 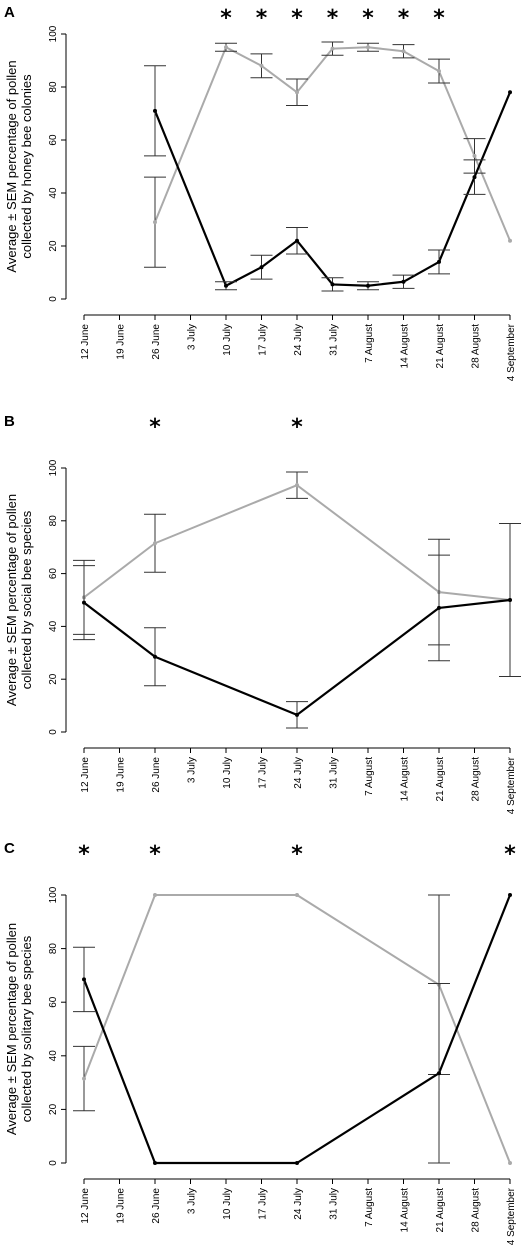 I want to click on y-axis-label: collected by honey bee colonies, so click(x=26, y=166).